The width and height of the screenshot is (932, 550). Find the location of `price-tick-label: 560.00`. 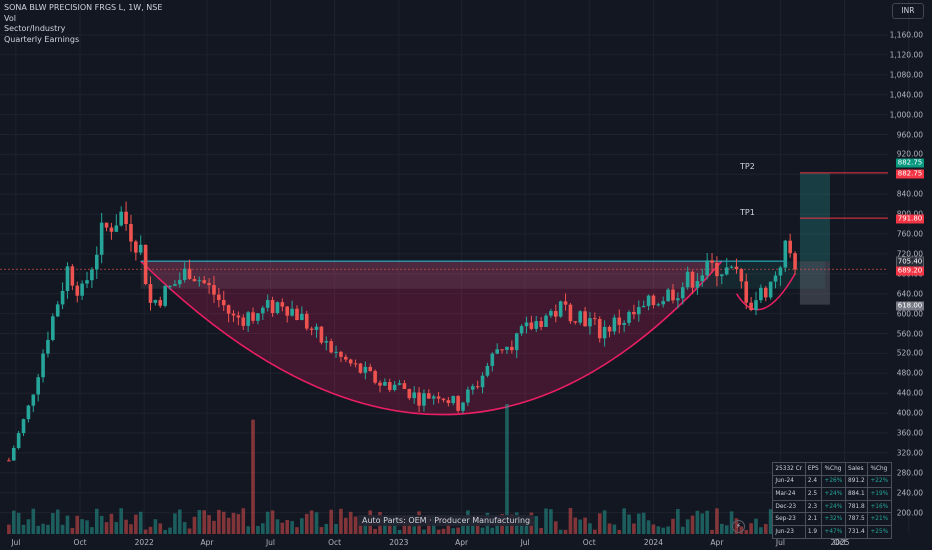

price-tick-label: 560.00 is located at coordinates (909, 333).